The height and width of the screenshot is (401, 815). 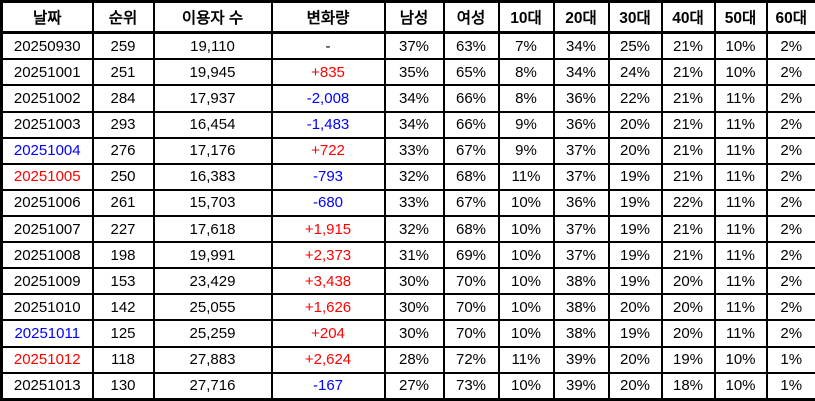 What do you see at coordinates (471, 255) in the screenshot?
I see `cell-female: 69%` at bounding box center [471, 255].